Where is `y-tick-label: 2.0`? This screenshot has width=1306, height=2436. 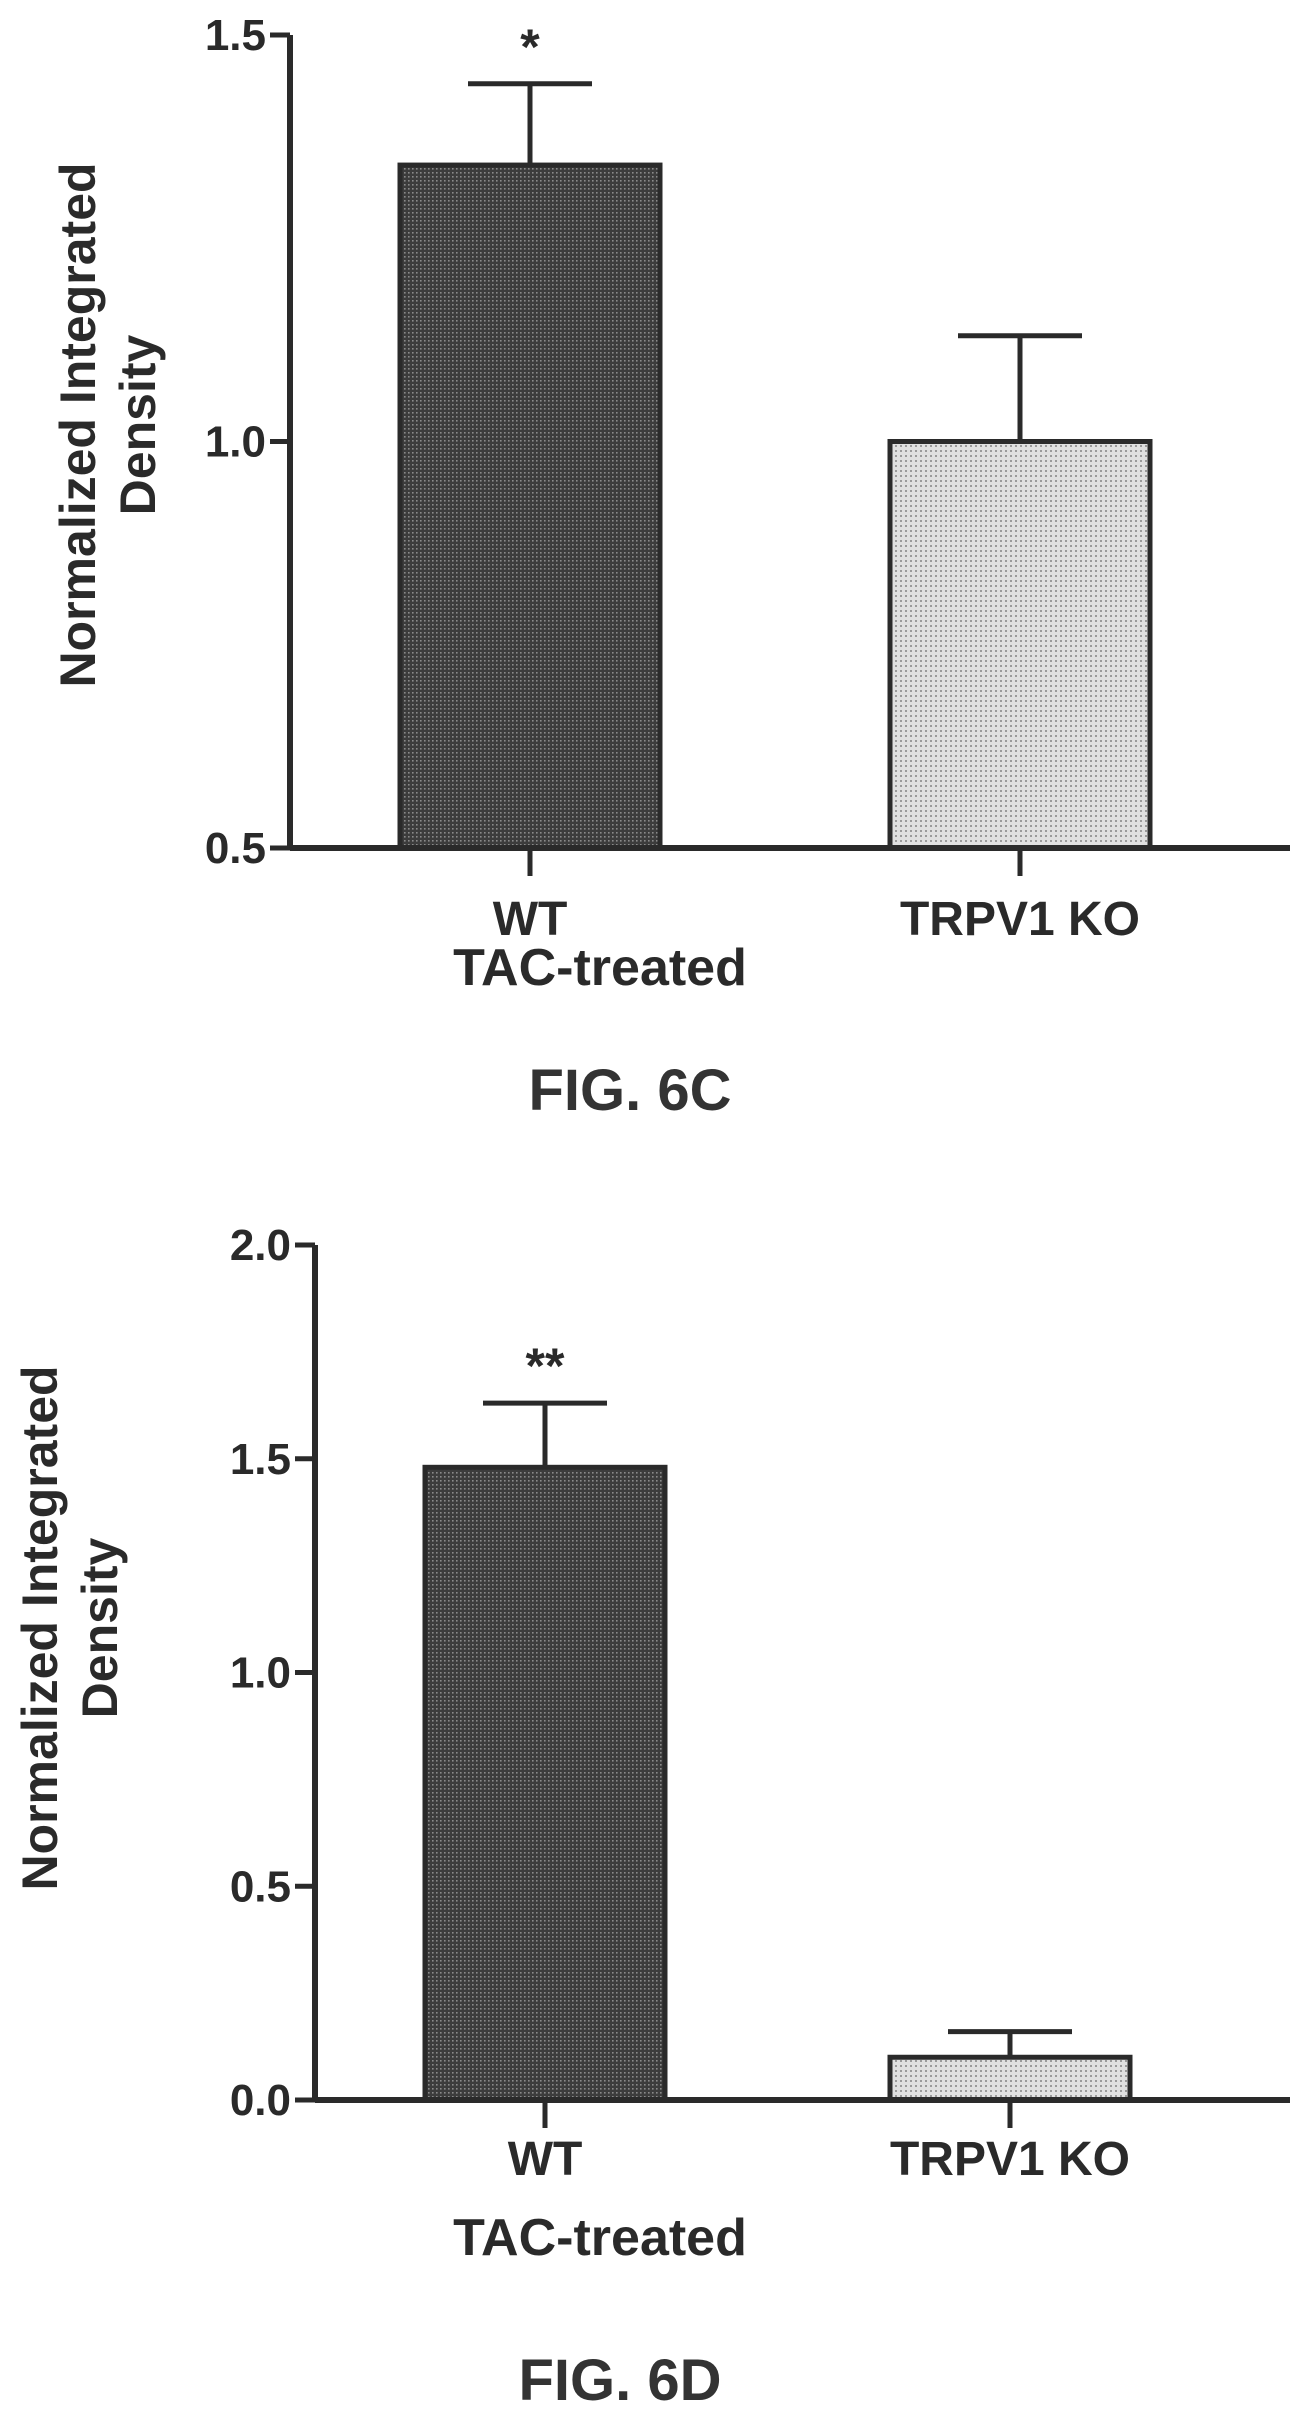
y-tick-label: 2.0 is located at coordinates (260, 1245).